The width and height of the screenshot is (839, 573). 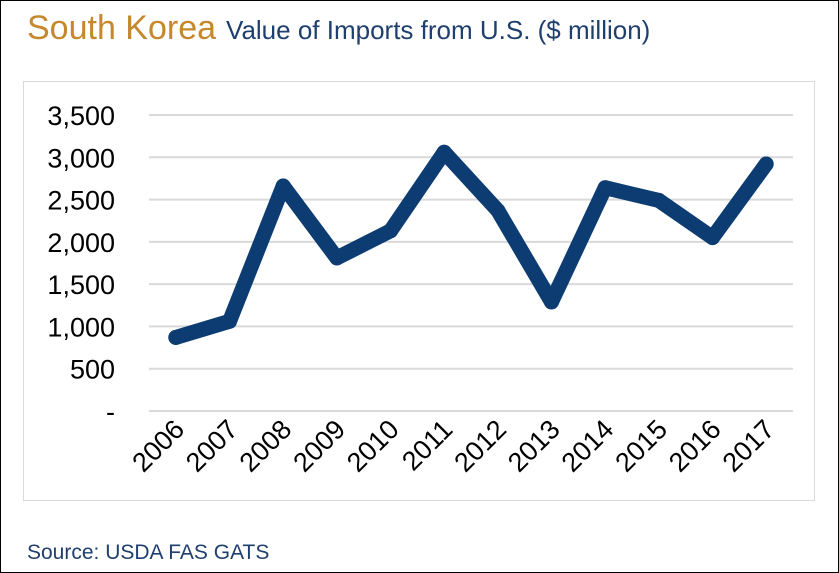 I want to click on x-tick-label: 2007, so click(x=212, y=446).